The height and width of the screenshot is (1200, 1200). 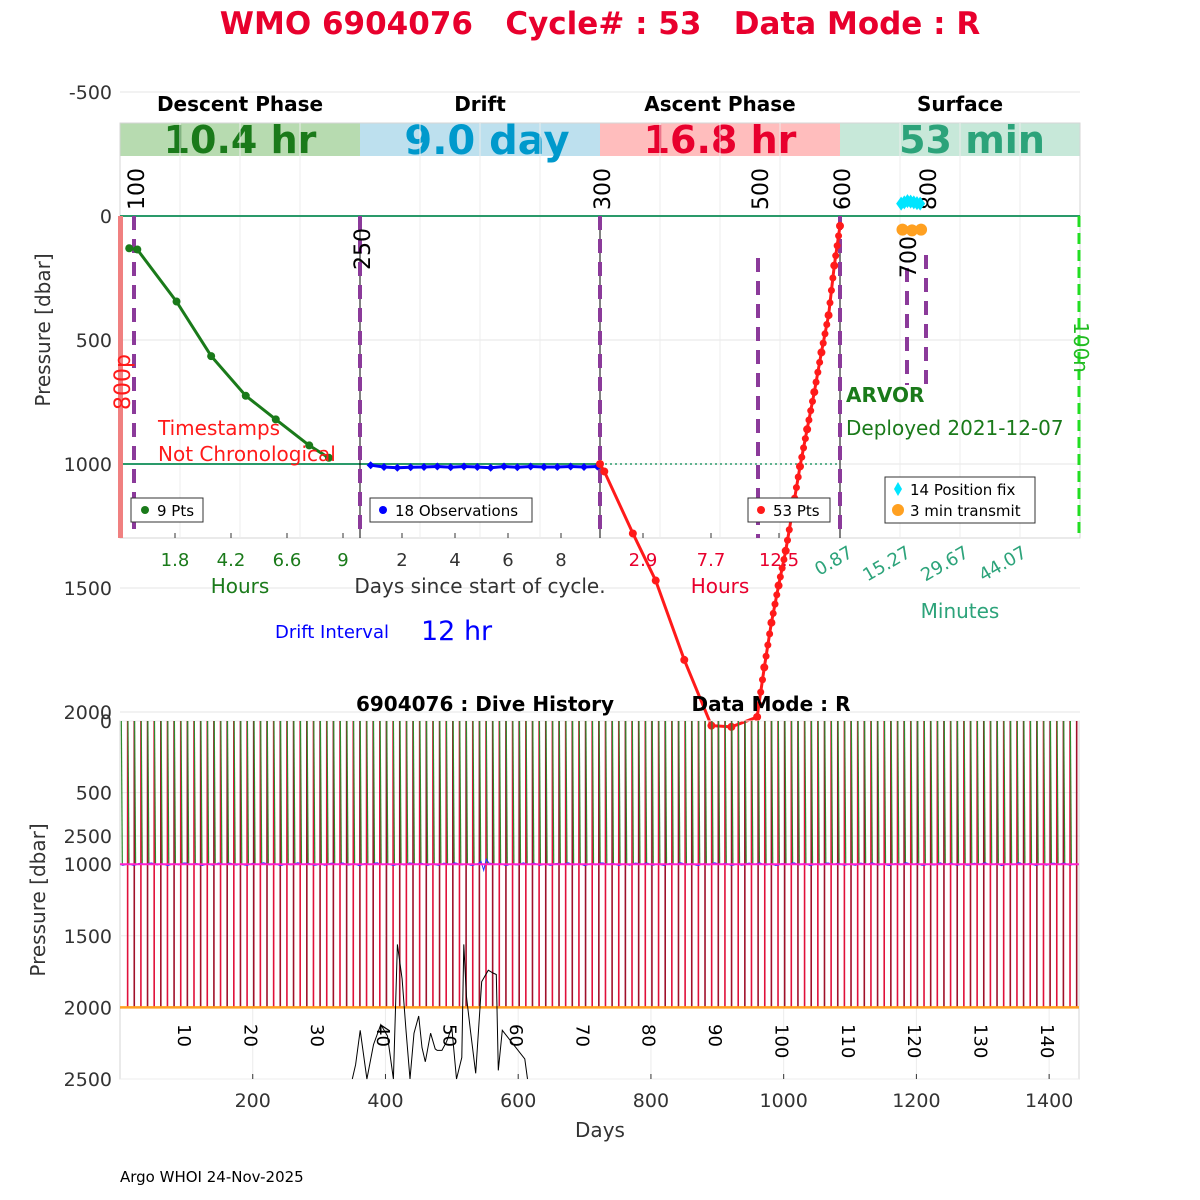 What do you see at coordinates (332, 632) in the screenshot?
I see `drift-interval-label: Drift Interval` at bounding box center [332, 632].